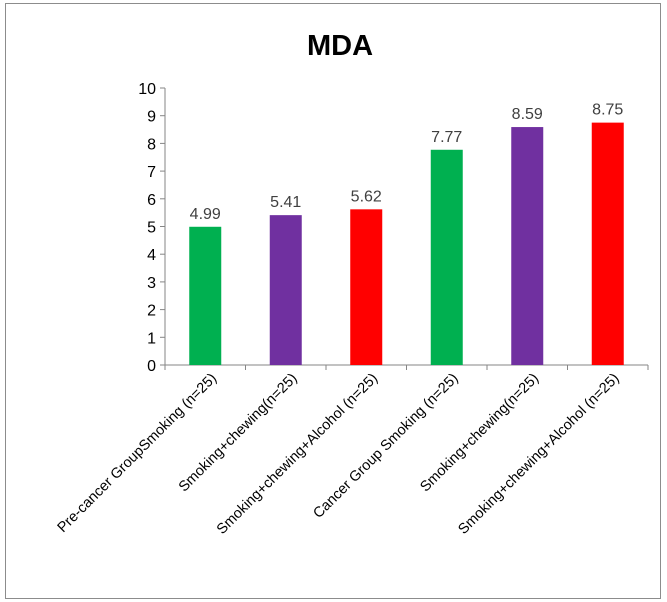 This screenshot has width=667, height=602. I want to click on data-label: 7.77, so click(446, 137).